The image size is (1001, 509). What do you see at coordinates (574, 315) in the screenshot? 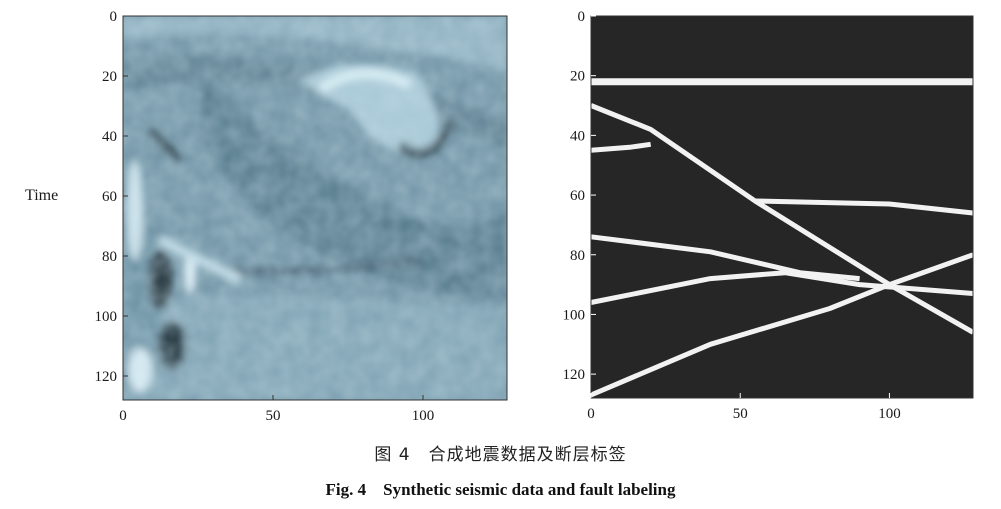
I see `fault-y-tick-label: 100` at bounding box center [574, 315].